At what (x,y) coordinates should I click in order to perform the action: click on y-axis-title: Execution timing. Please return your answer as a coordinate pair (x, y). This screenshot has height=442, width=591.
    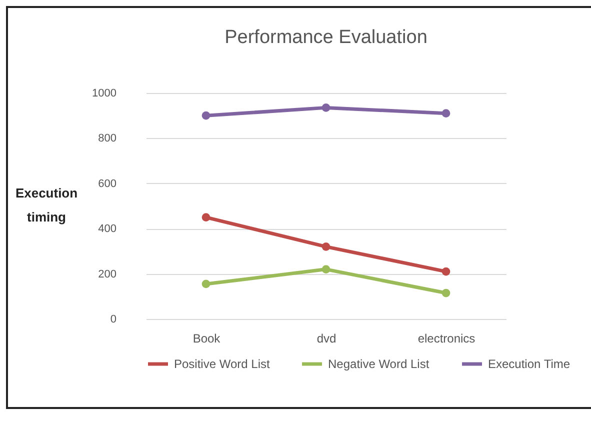
    Looking at the image, I should click on (46, 205).